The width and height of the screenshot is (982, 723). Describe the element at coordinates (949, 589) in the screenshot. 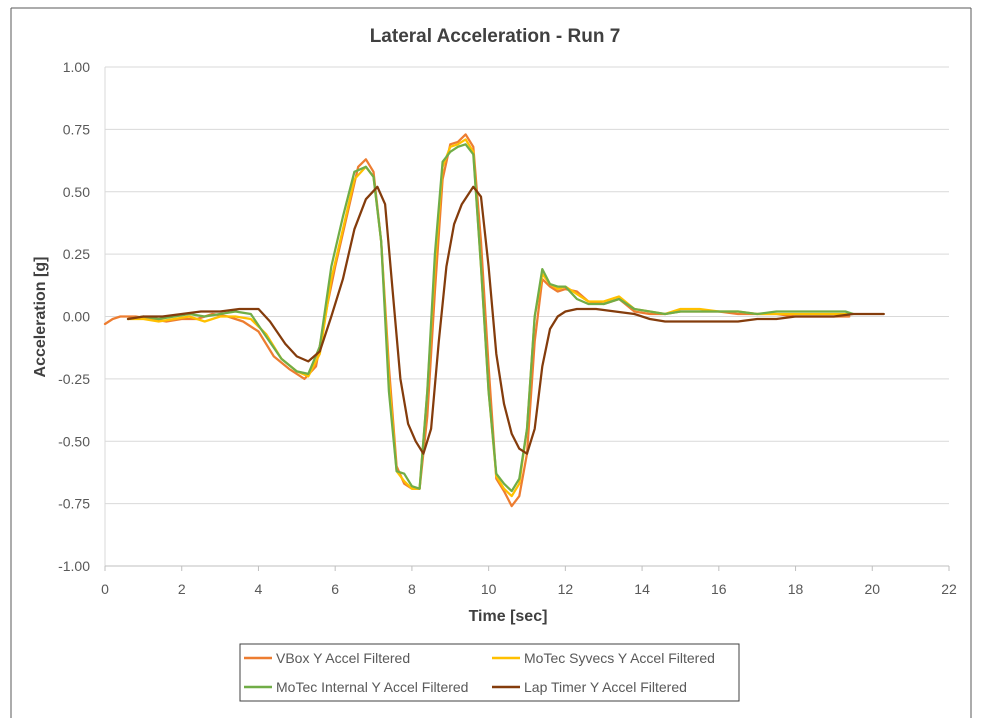

I see `x-tick-label: 22` at that location.